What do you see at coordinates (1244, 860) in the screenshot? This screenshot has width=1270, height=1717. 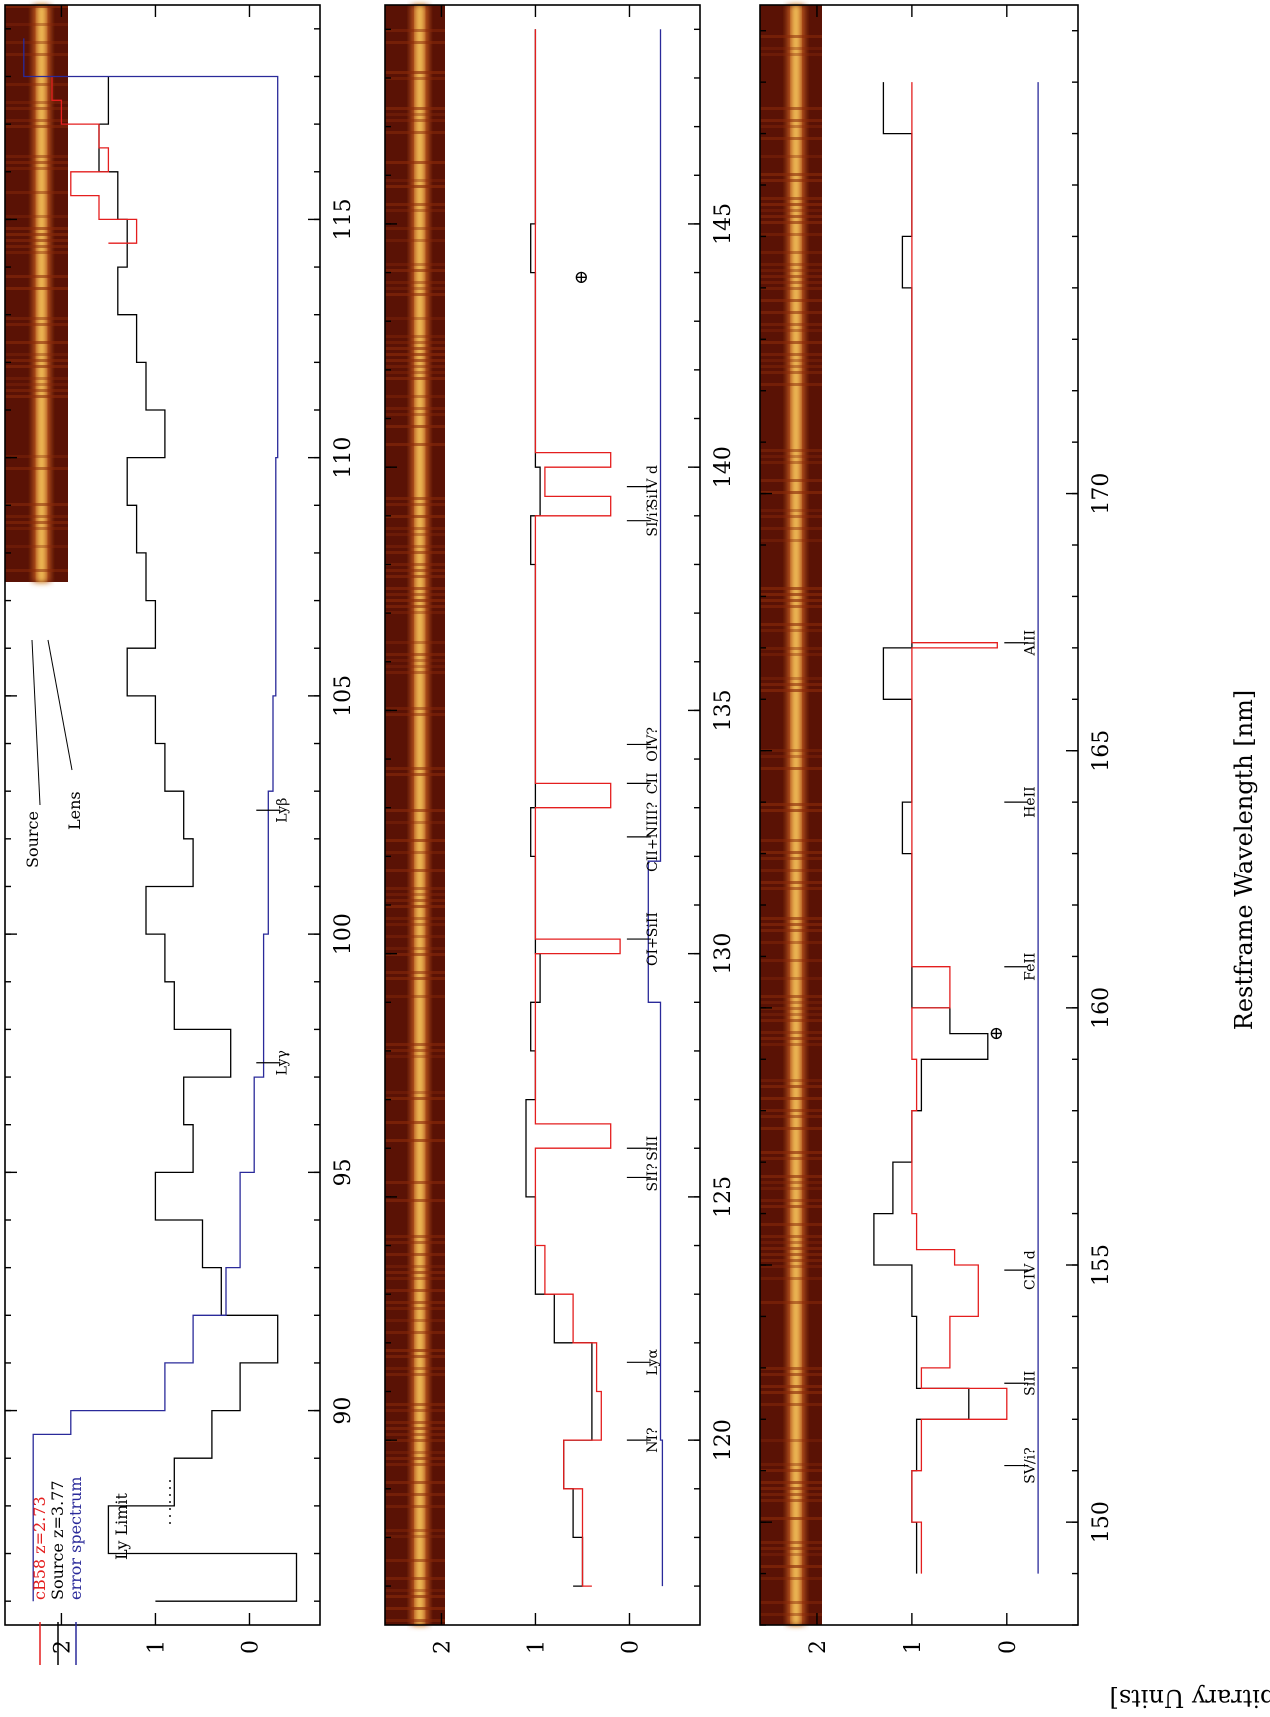 I see `x-axis-label: Restframe Wavelength [nm]` at bounding box center [1244, 860].